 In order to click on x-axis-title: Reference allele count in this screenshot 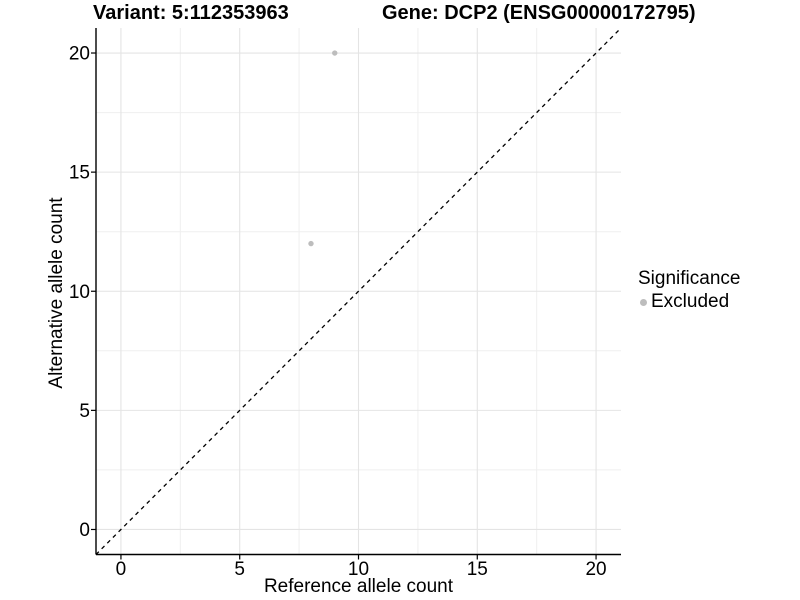, I will do `click(358, 586)`.